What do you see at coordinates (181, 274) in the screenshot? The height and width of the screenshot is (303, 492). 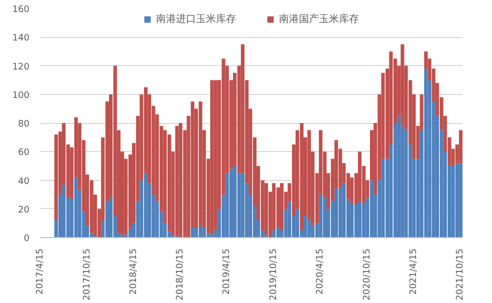 I see `x-tick-label: 2018/10/15` at bounding box center [181, 274].